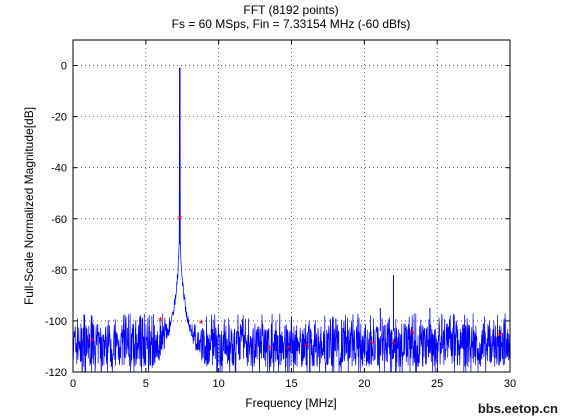 The height and width of the screenshot is (420, 561). Describe the element at coordinates (437, 384) in the screenshot. I see `x-tick-label: 25` at that location.